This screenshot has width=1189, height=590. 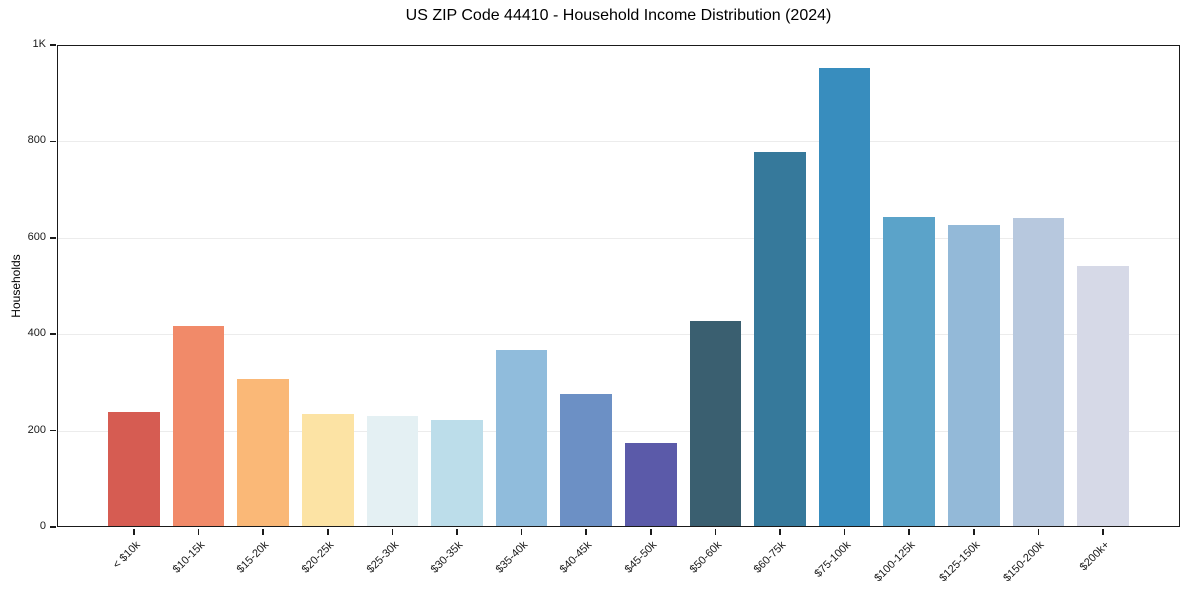 I want to click on x-tick-label: $10-15k, so click(x=189, y=557).